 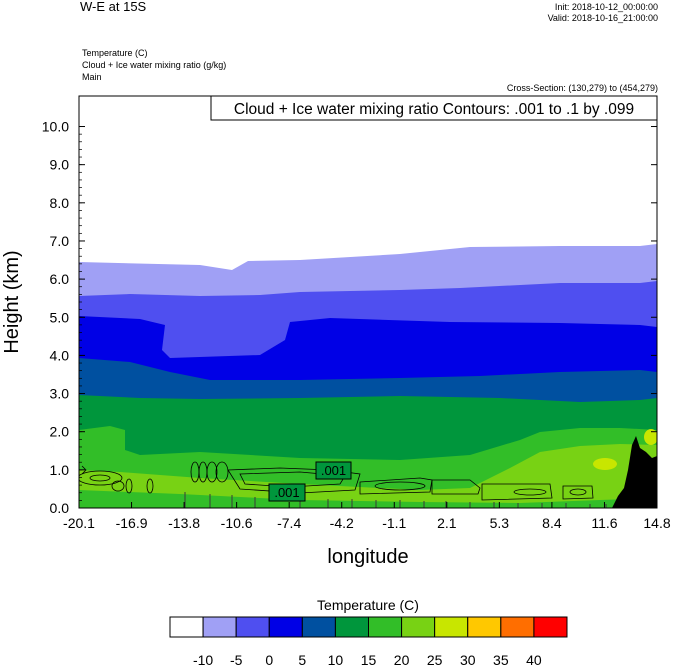 I want to click on colorbar, so click(x=368, y=627).